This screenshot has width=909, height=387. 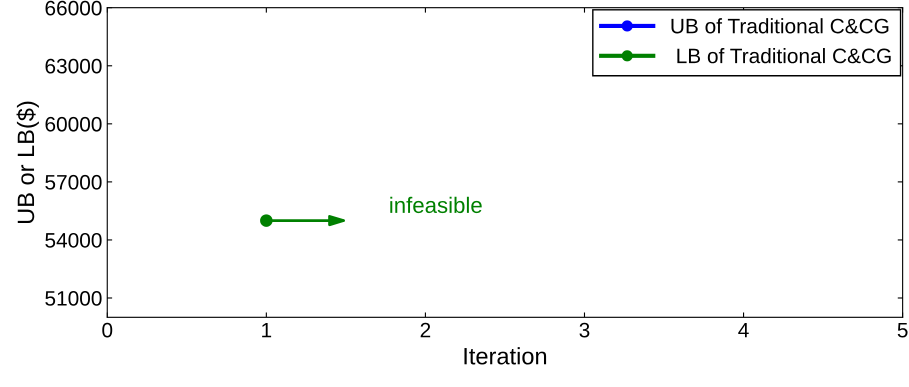 I want to click on legend-label: LB of Traditional C&CG, so click(x=784, y=56).